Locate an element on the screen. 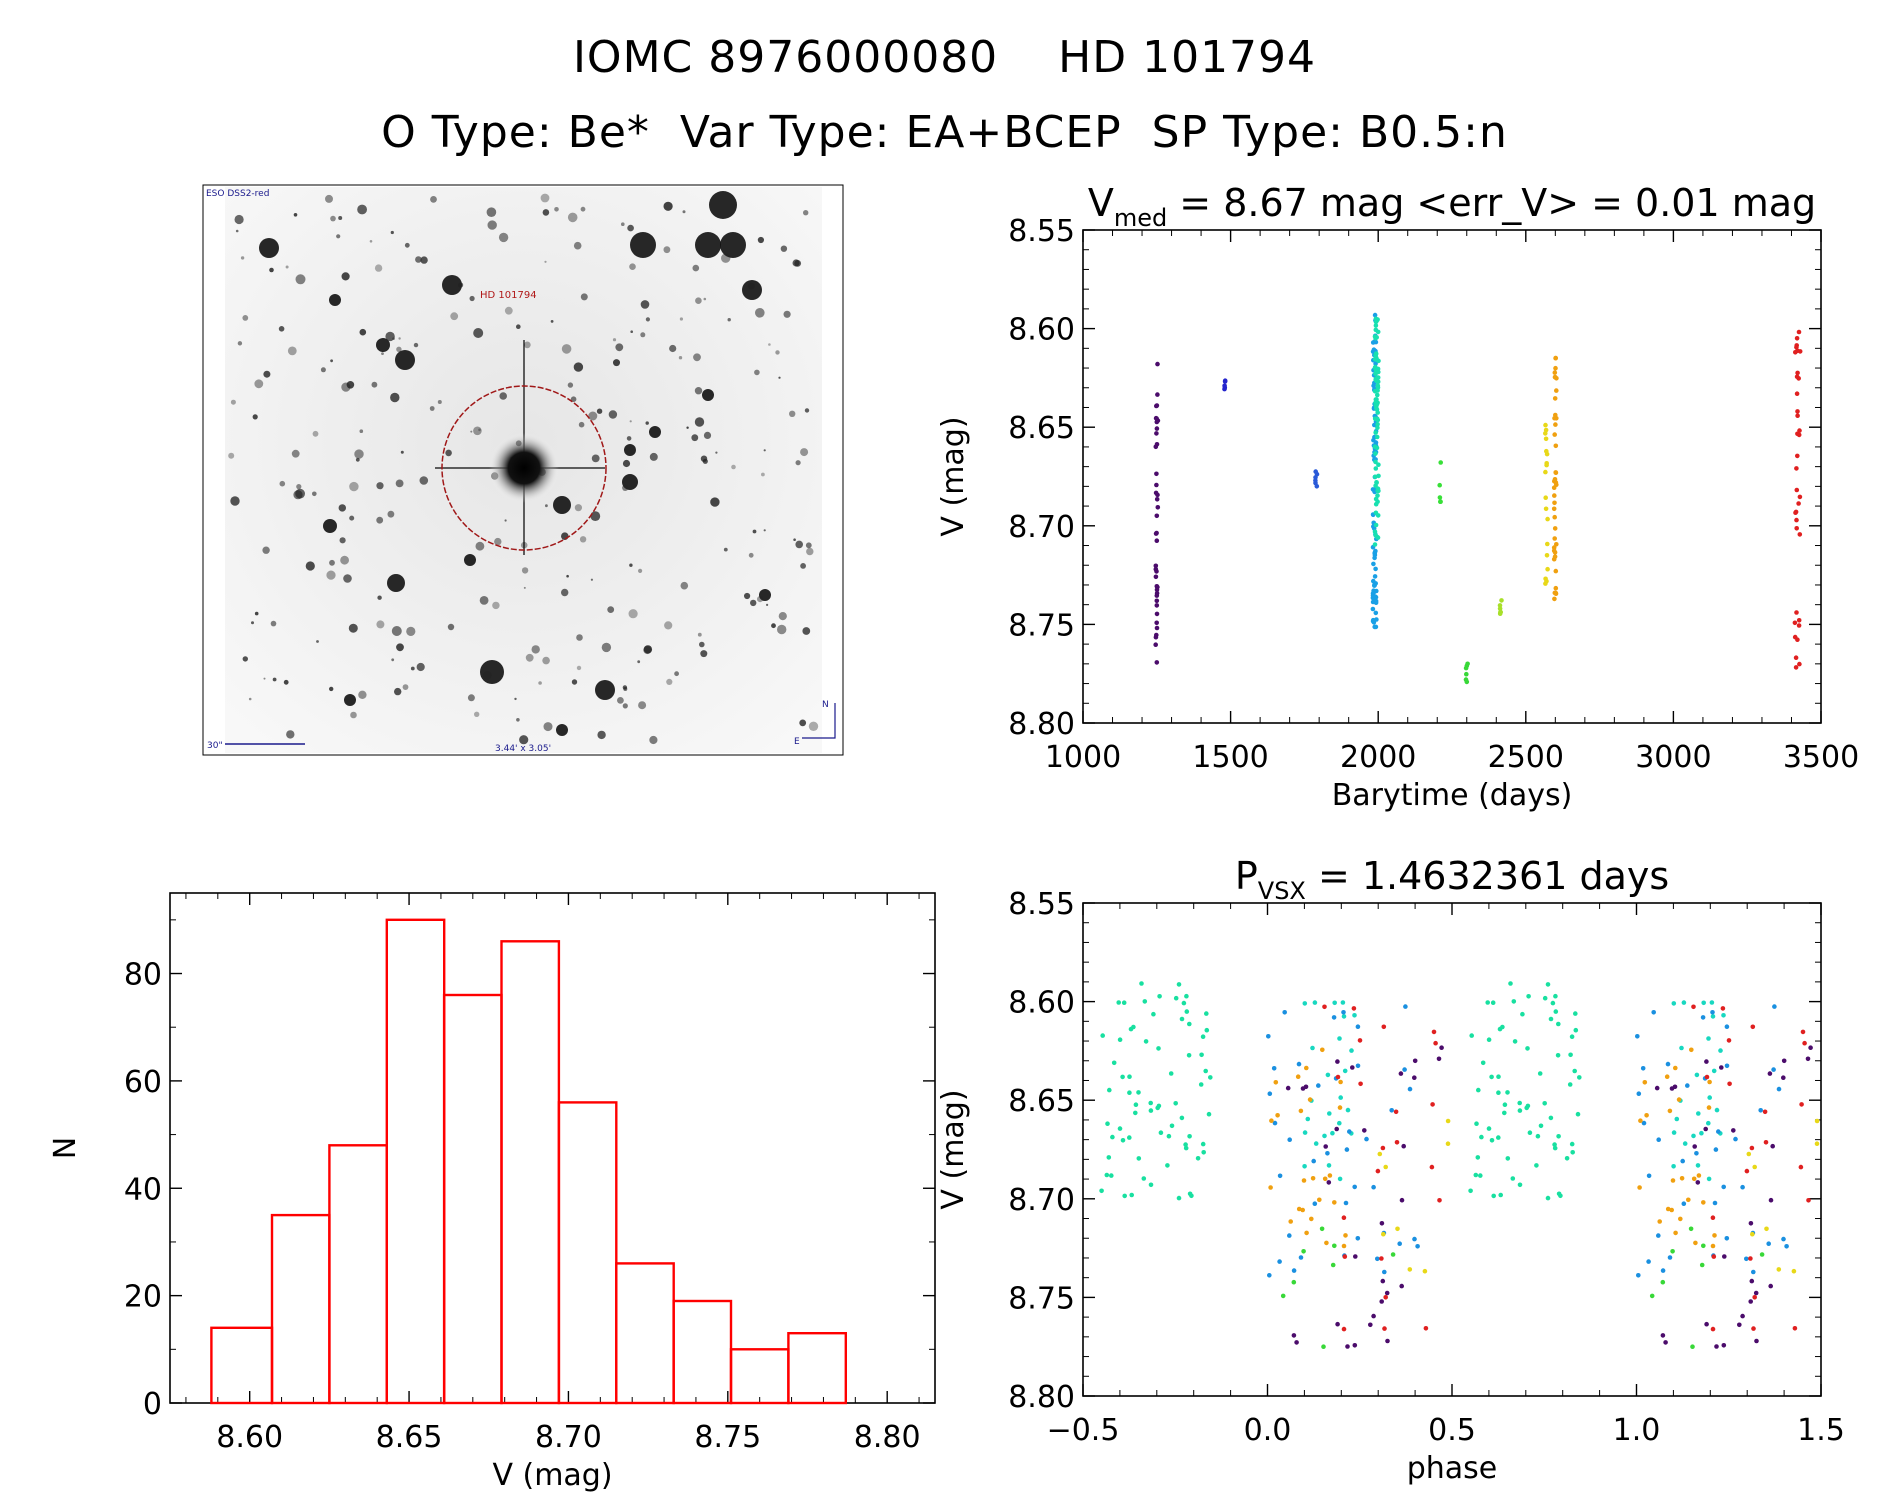  ph-ytick-label: 8.80 is located at coordinates (1041, 1397).